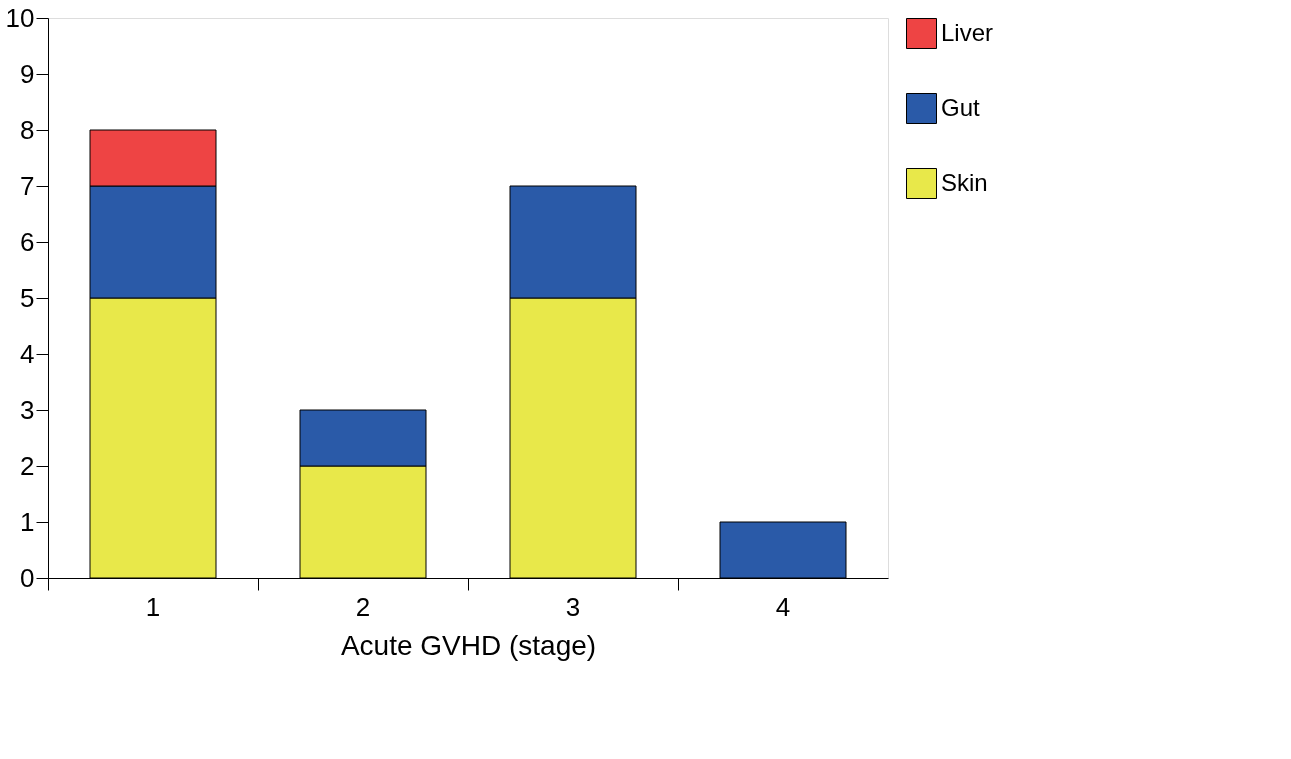  Describe the element at coordinates (27, 521) in the screenshot. I see `y-tick-label: 1` at that location.